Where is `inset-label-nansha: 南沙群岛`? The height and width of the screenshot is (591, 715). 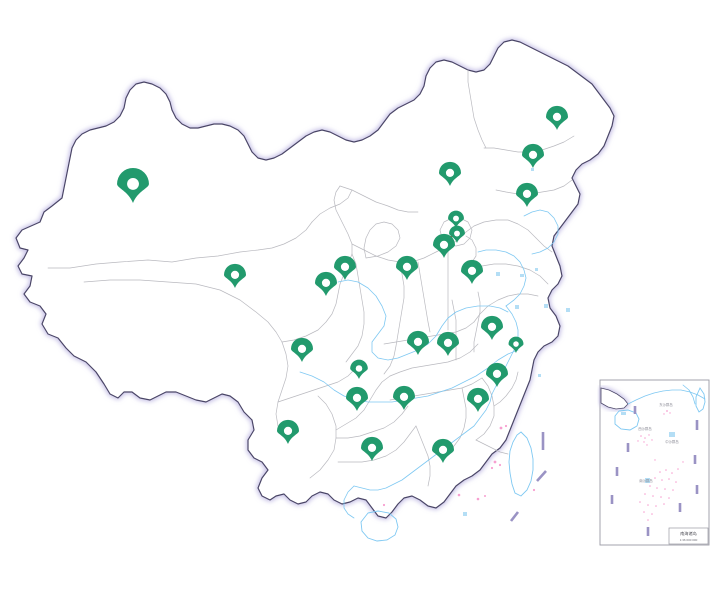
inset-label-nansha: 南沙群岛 is located at coordinates (646, 480).